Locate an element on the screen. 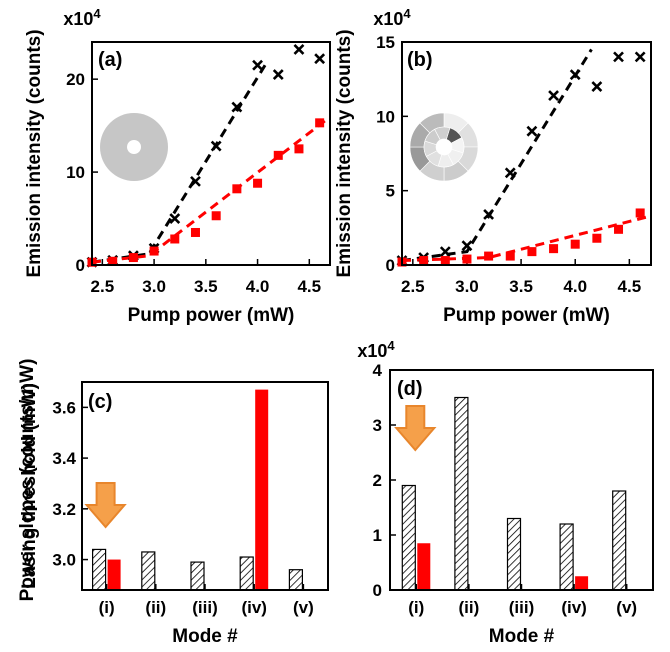 The height and width of the screenshot is (652, 670). disk-hole is located at coordinates (444, 147).